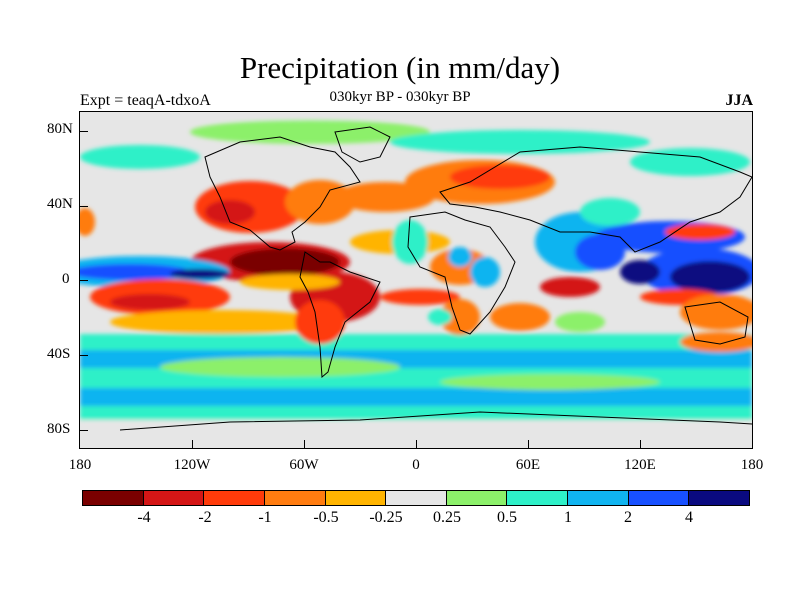  Describe the element at coordinates (528, 465) in the screenshot. I see `x-label-60e: 60E` at that location.